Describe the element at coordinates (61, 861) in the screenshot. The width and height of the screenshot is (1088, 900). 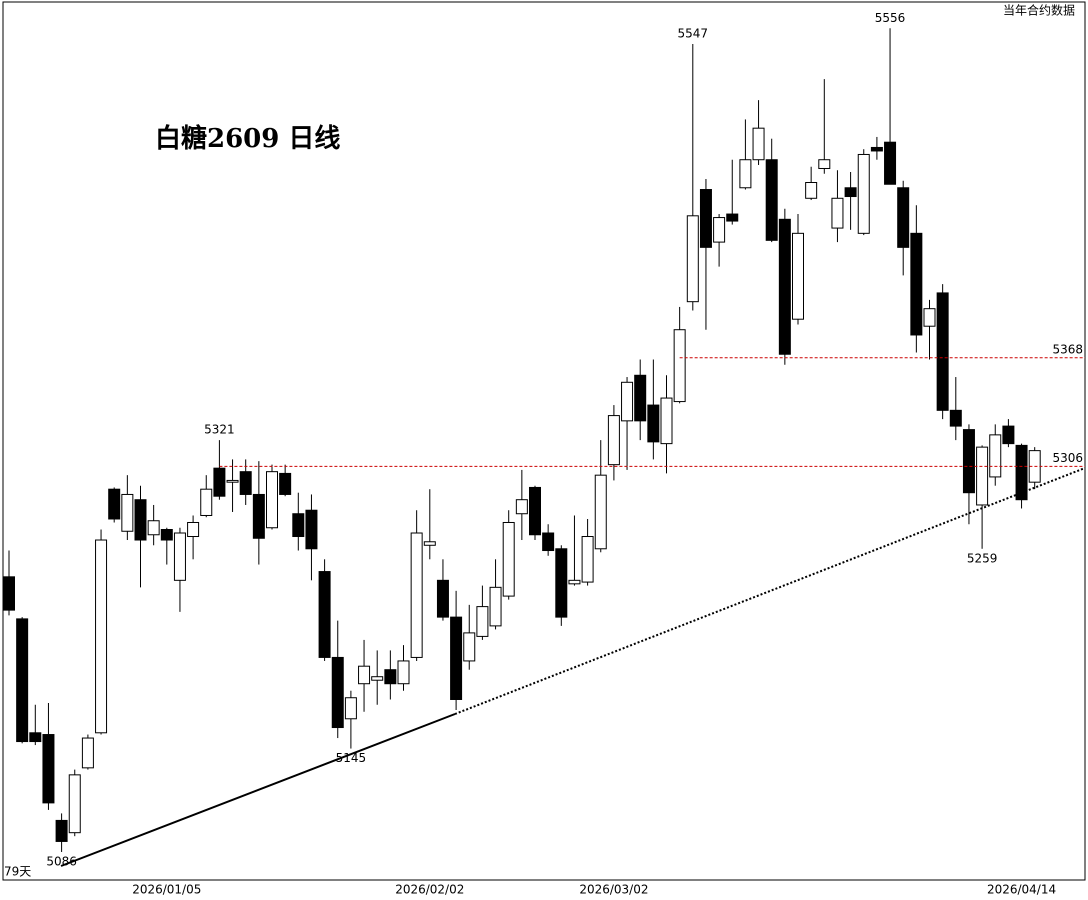
I see `low-label: 5086` at that location.